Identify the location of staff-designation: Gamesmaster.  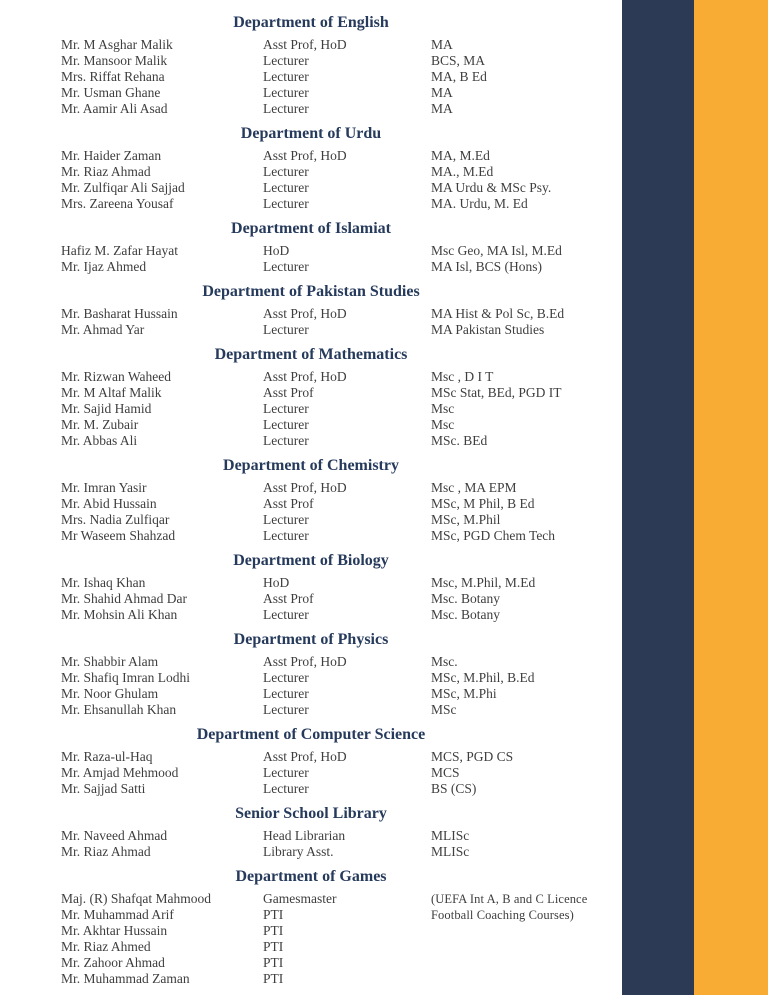
(300, 898).